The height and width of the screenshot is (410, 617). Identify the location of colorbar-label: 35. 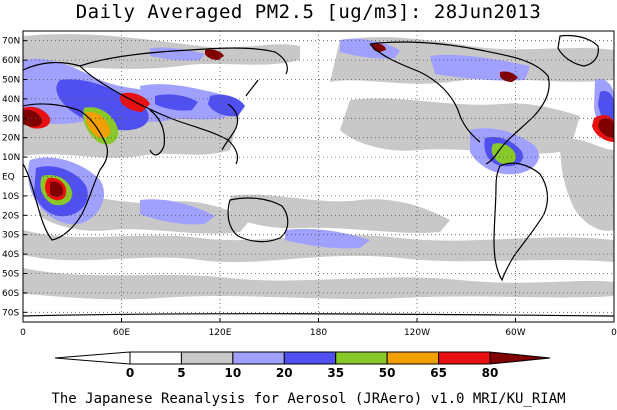
(335, 373).